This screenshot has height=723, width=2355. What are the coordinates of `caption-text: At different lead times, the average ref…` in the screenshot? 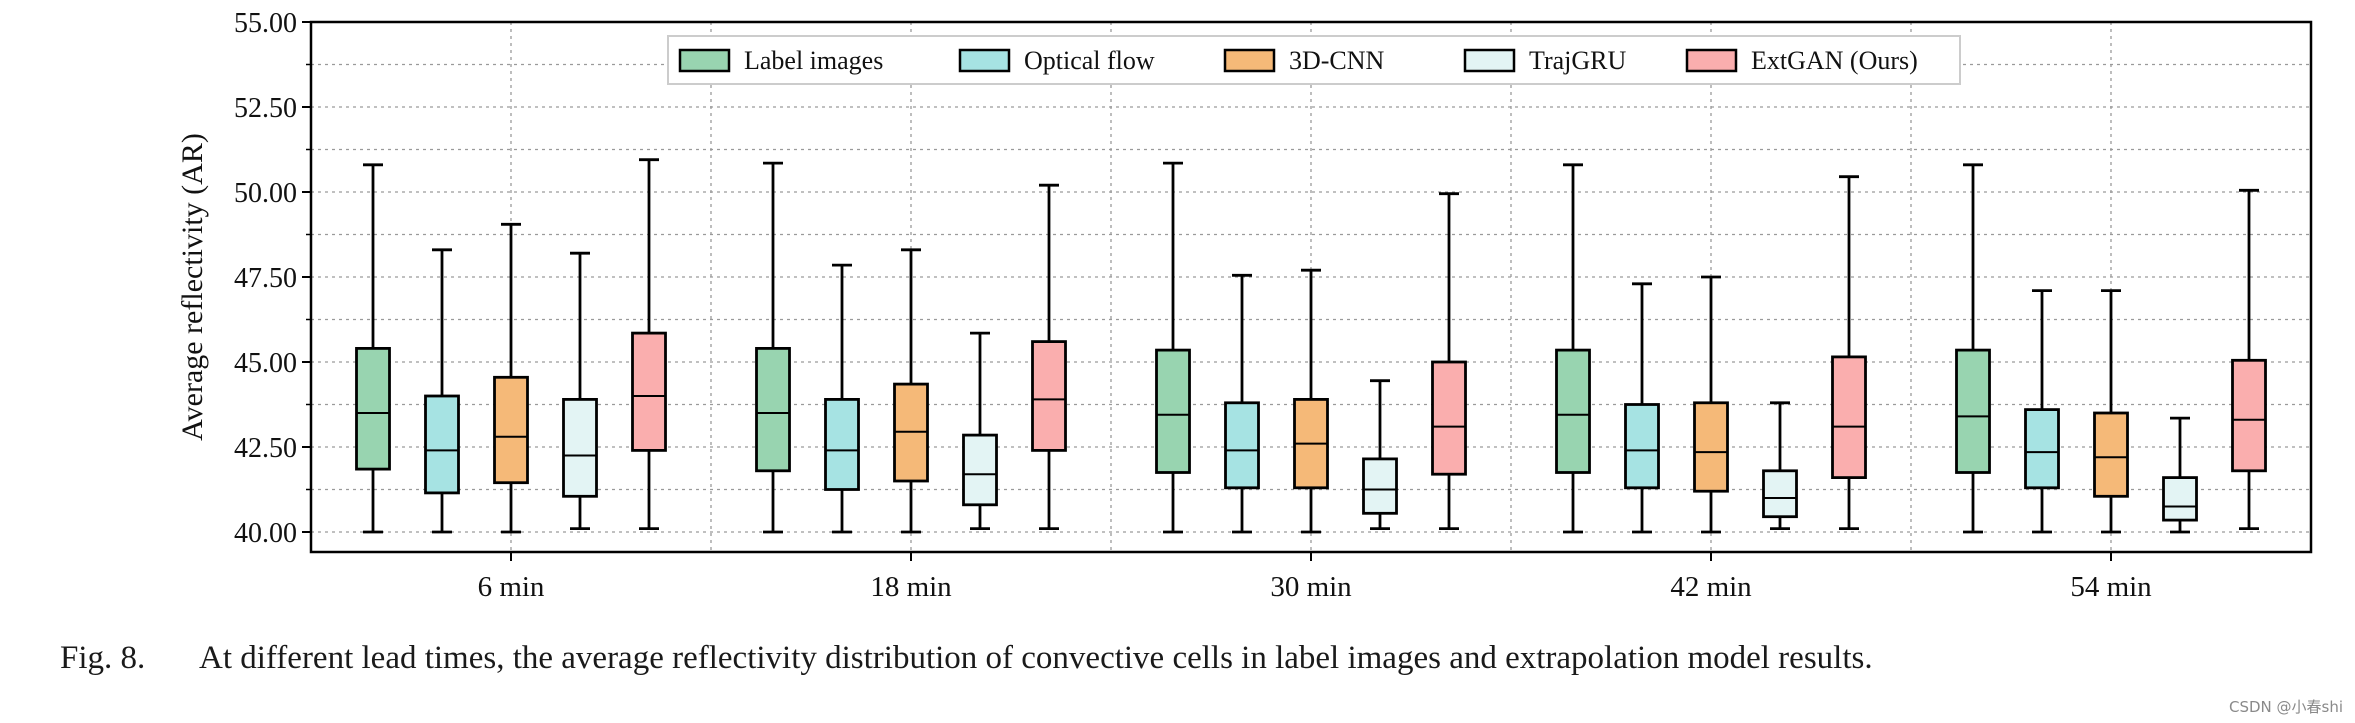 It's located at (1036, 658).